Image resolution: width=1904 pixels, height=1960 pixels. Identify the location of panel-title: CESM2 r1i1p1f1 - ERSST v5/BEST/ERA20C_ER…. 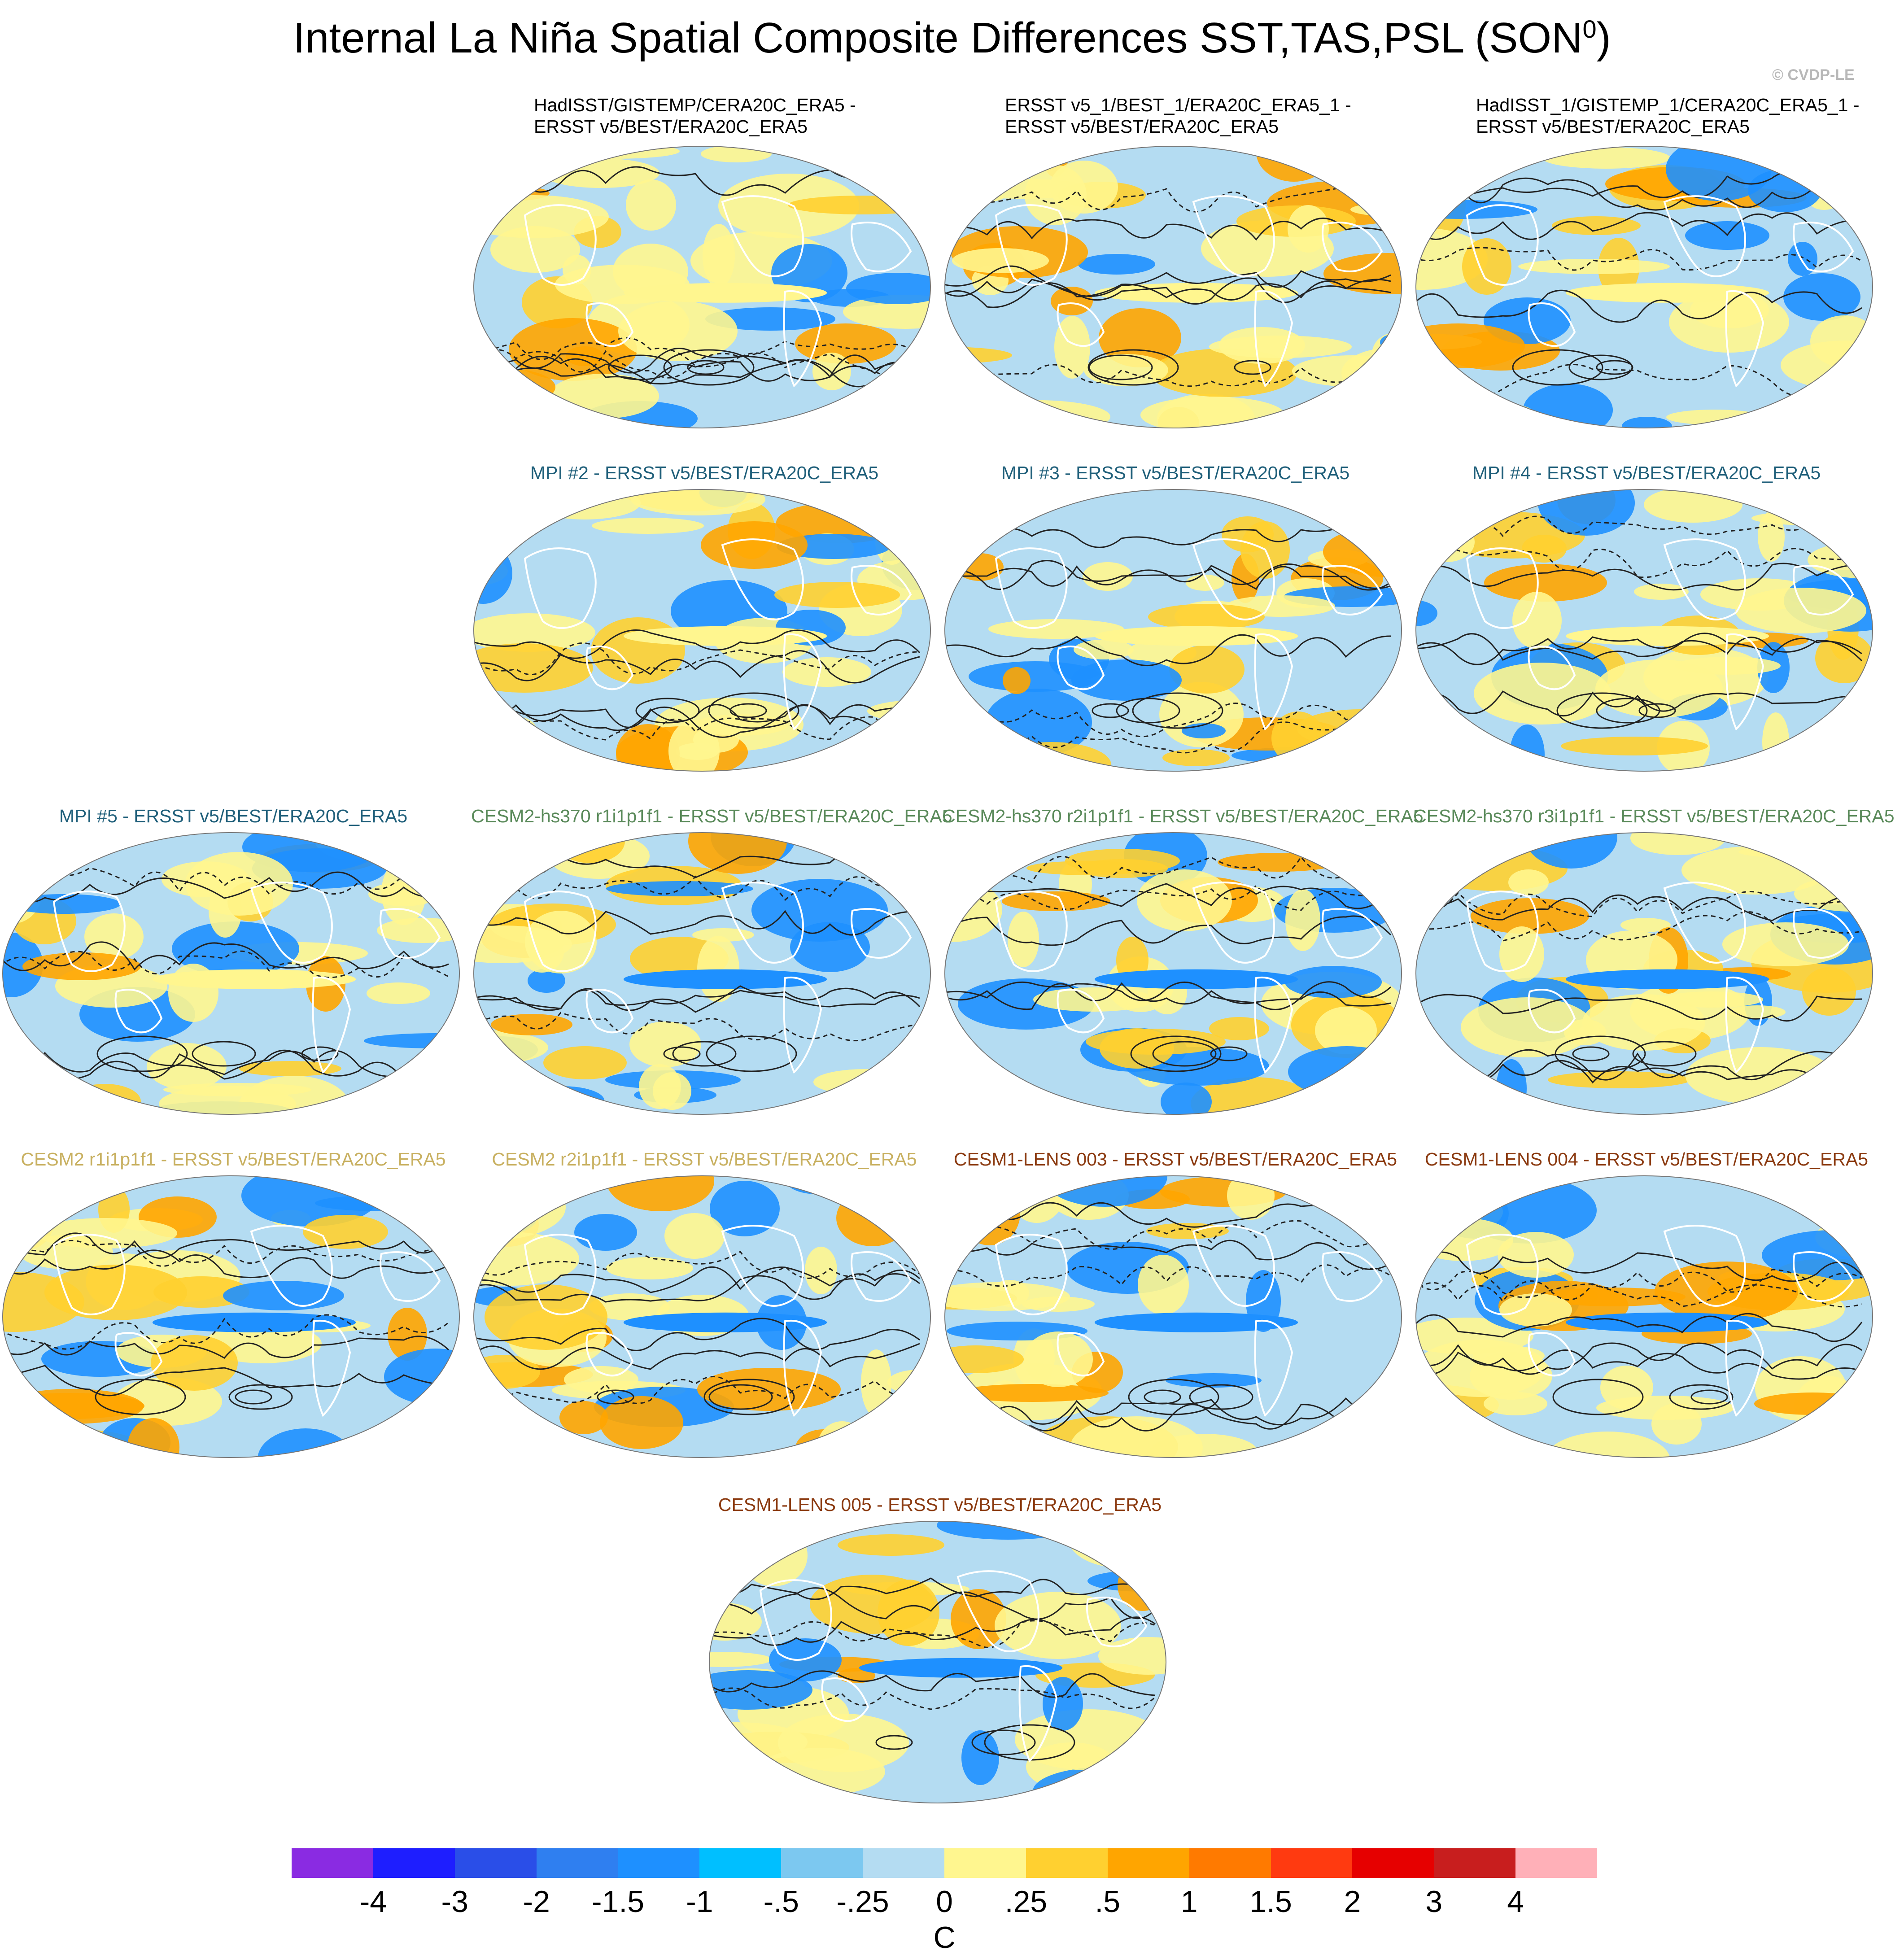
(233, 1160).